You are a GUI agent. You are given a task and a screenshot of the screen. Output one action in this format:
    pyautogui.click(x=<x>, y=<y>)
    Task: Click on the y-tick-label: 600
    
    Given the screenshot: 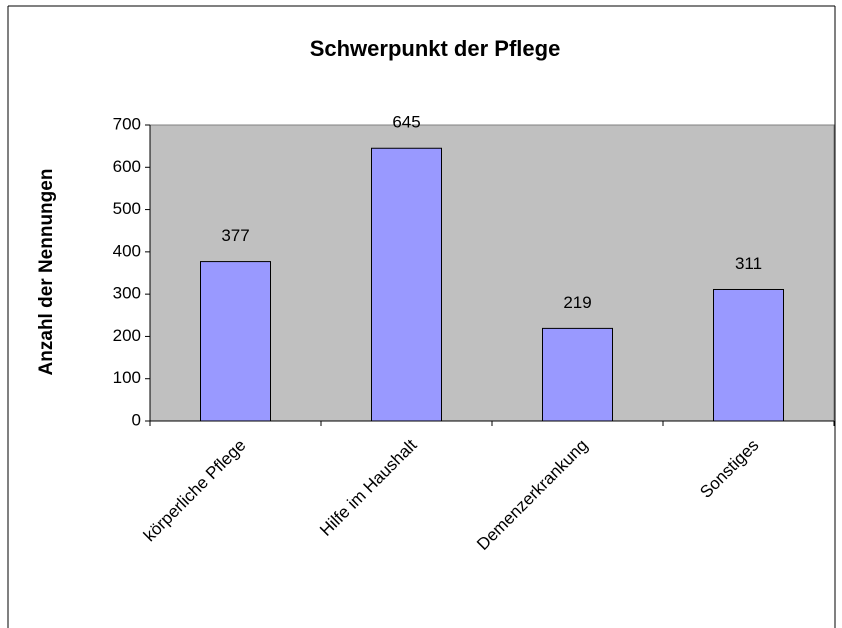 What is the action you would take?
    pyautogui.click(x=127, y=166)
    